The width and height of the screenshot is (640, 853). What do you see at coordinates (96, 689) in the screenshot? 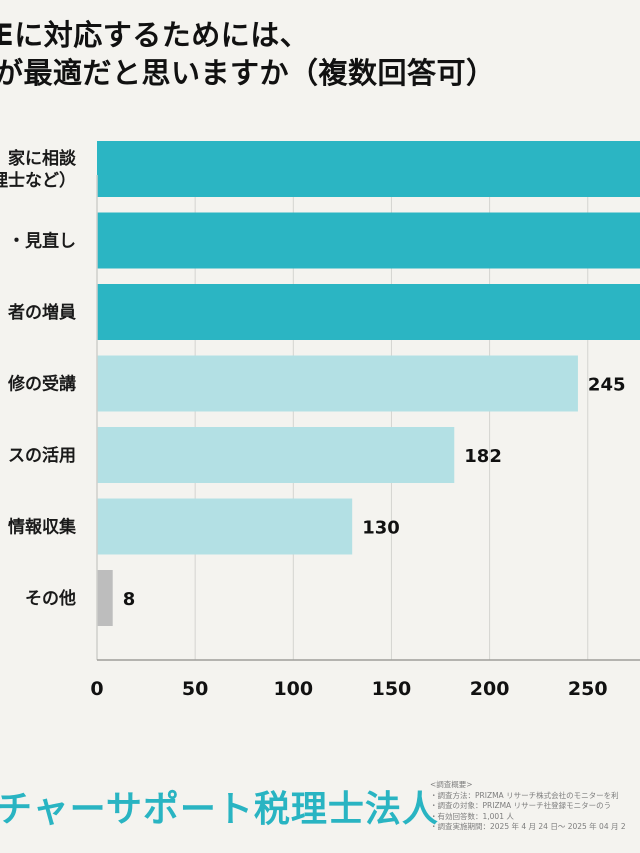
I see `x-tick-label: 0` at bounding box center [96, 689].